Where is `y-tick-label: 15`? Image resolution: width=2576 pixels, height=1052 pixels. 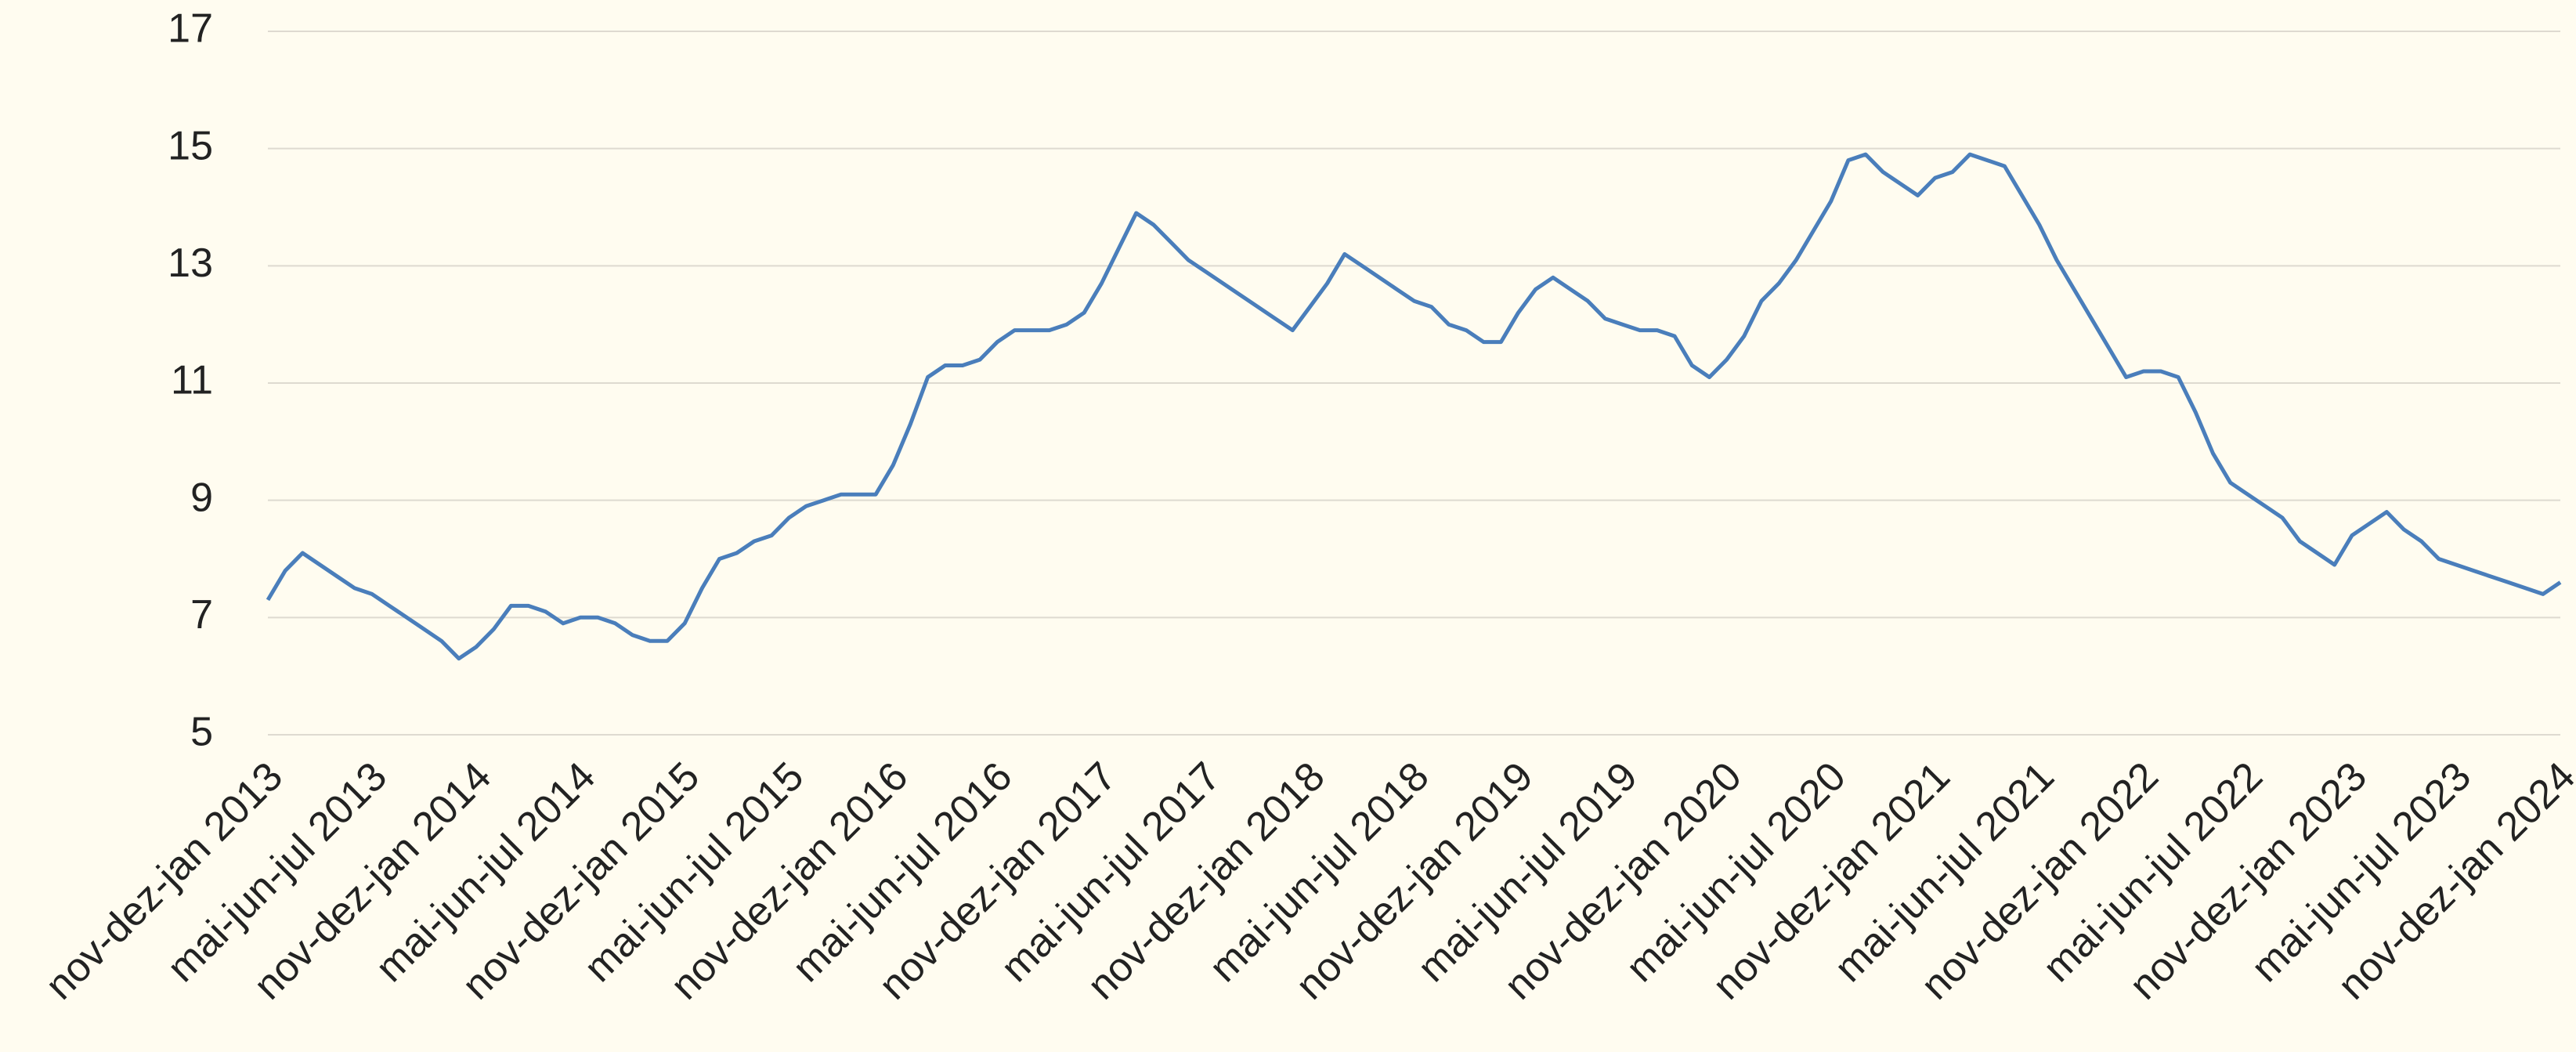 y-tick-label: 15 is located at coordinates (190, 145).